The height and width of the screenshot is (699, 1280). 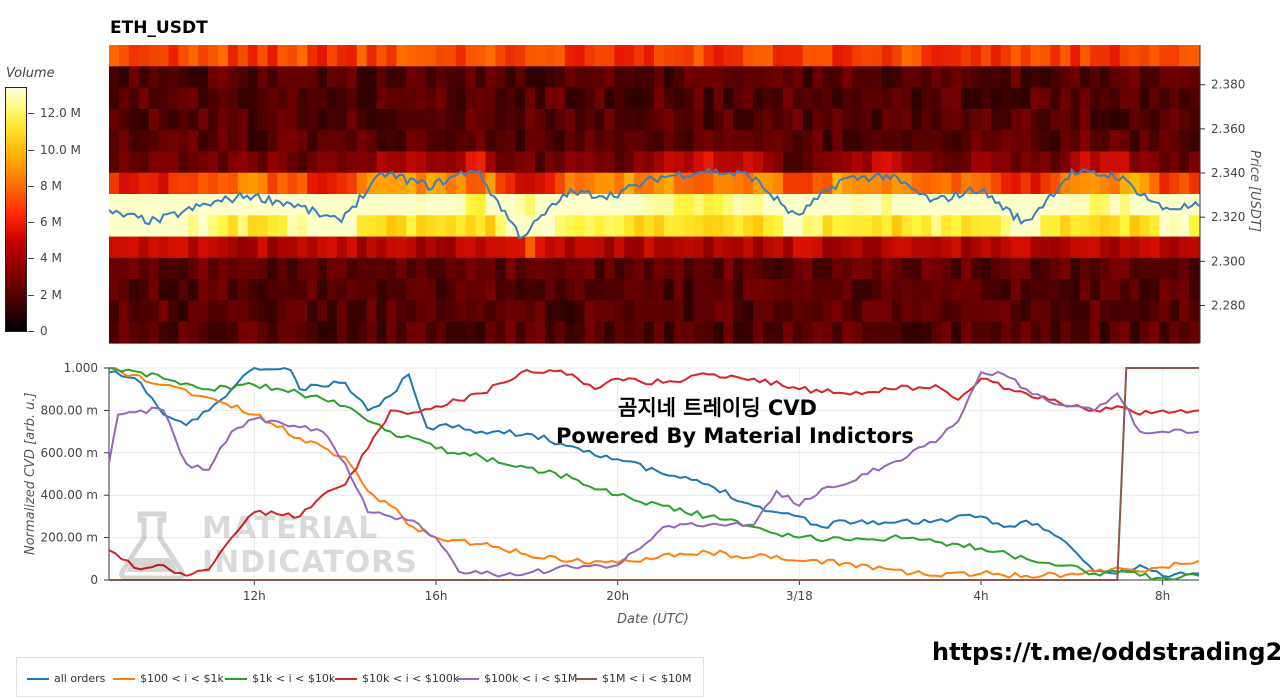 What do you see at coordinates (66, 678) in the screenshot?
I see `legend-item: all orders` at bounding box center [66, 678].